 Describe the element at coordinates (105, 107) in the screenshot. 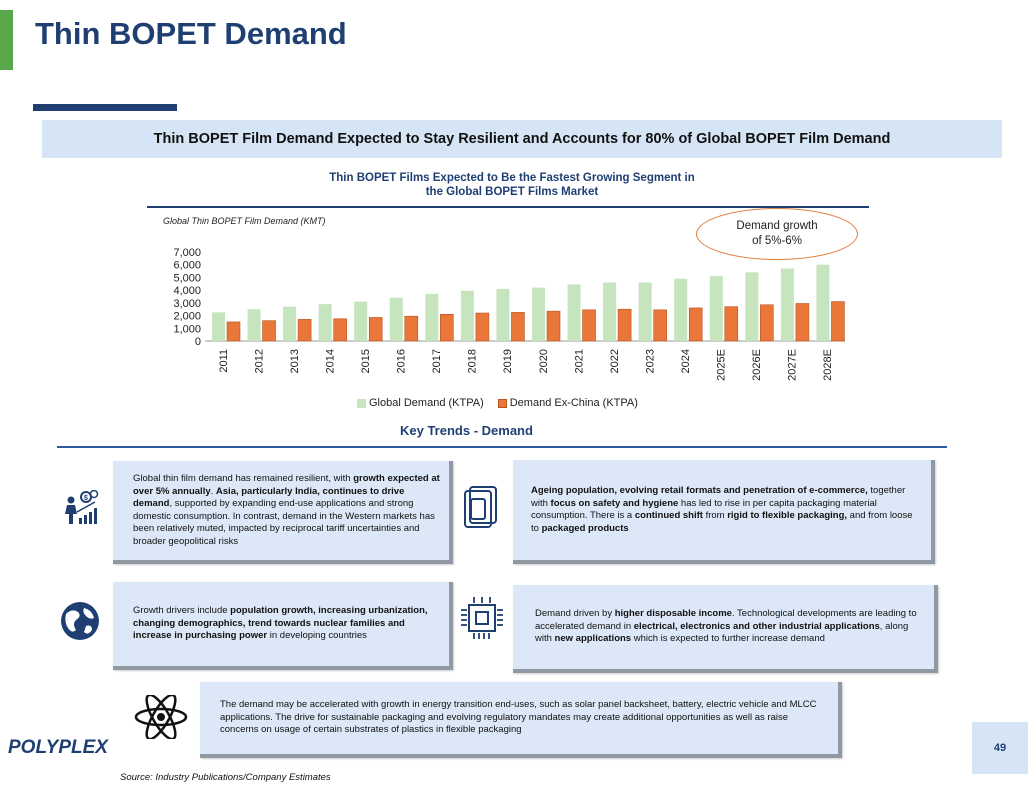

I see `title-underline` at that location.